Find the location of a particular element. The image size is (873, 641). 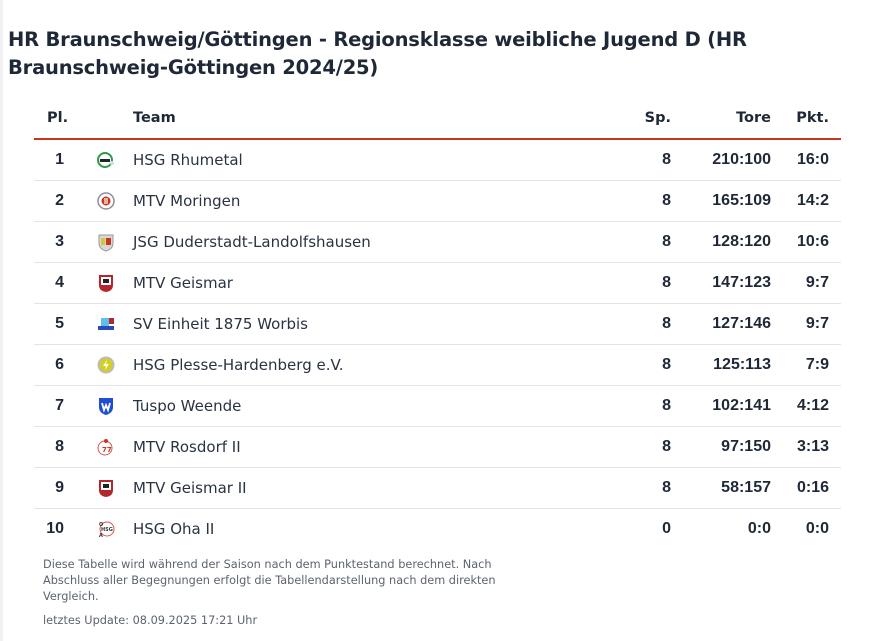

goals: 58:157 is located at coordinates (727, 488).